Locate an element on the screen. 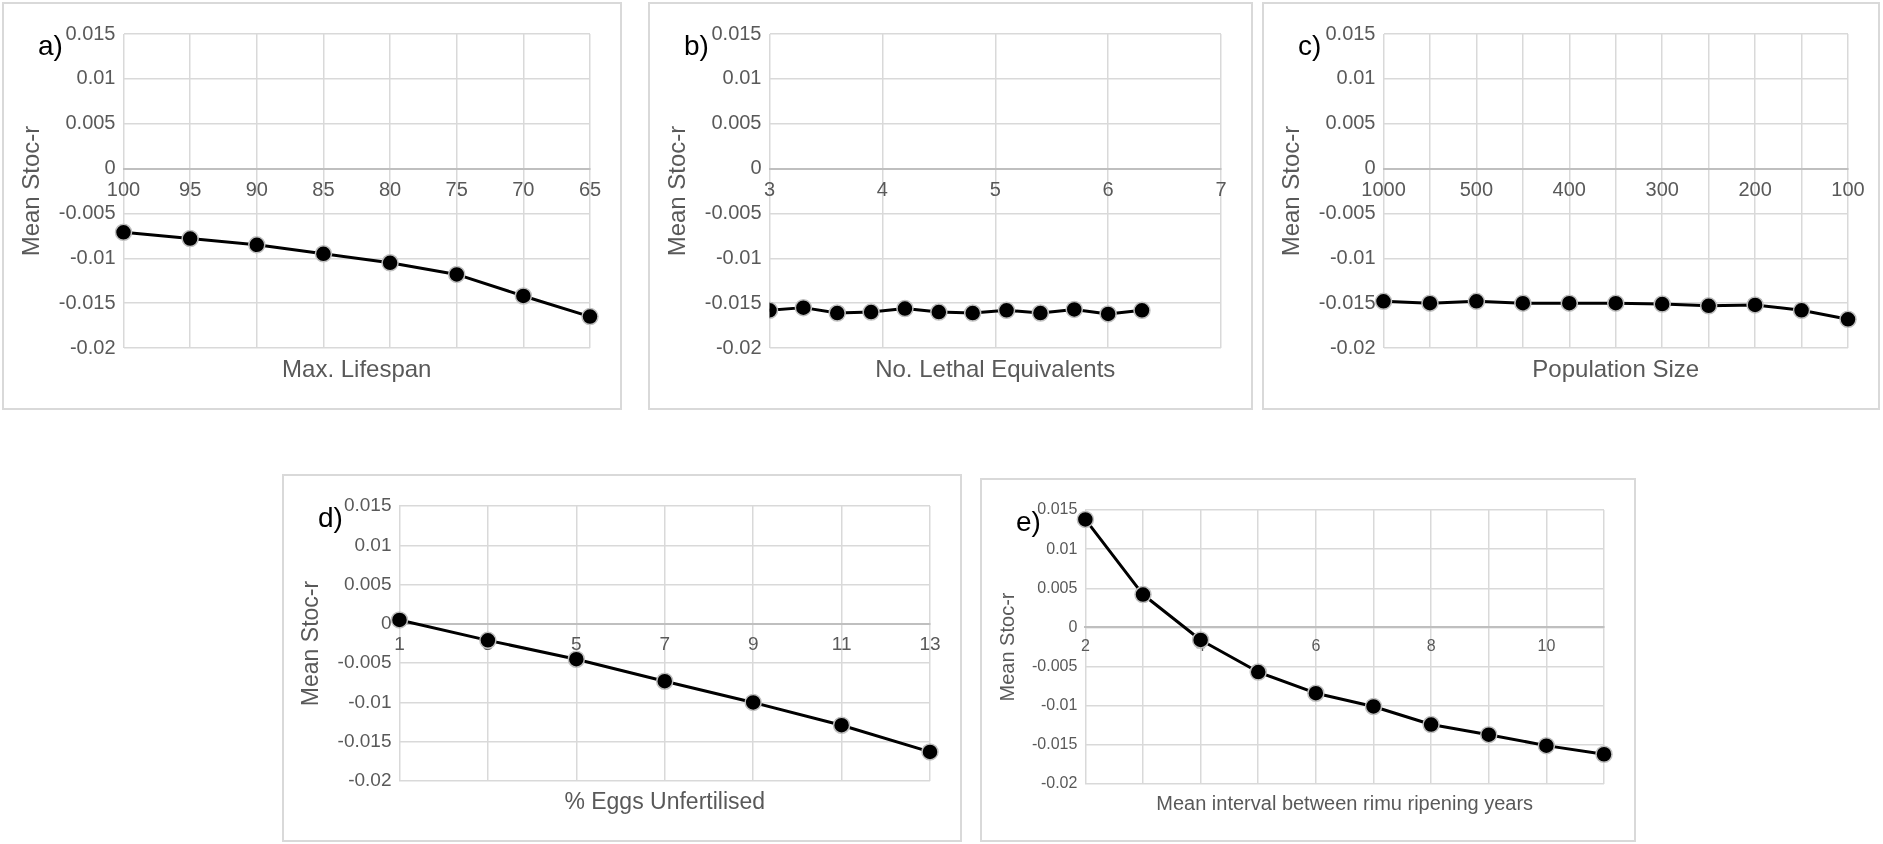 Image resolution: width=1883 pixels, height=844 pixels. x-tick-label: 4 is located at coordinates (882, 189).